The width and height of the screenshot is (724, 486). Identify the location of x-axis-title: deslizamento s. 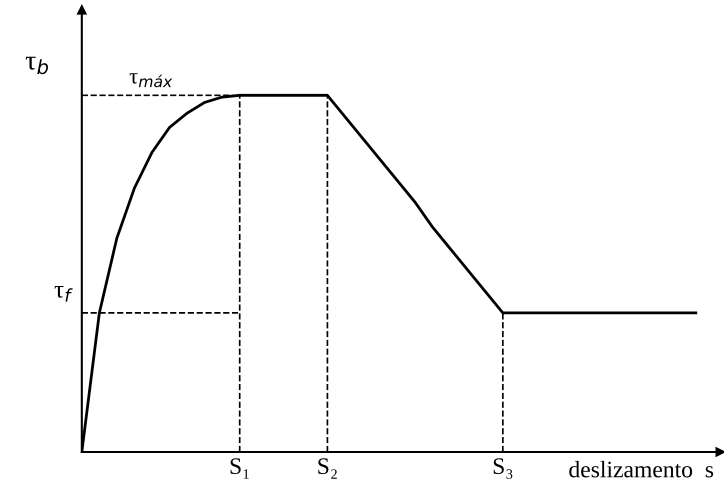
(641, 469).